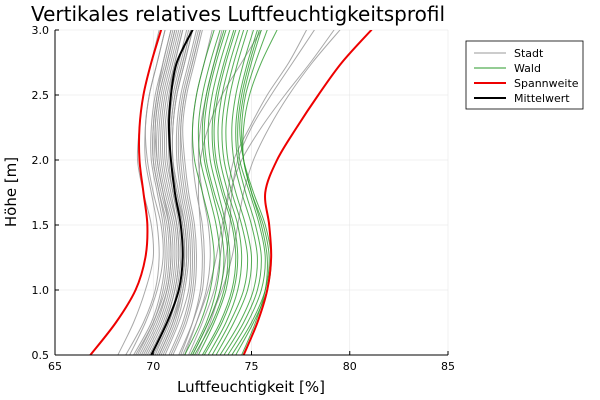 The image size is (600, 400). I want to click on x-axis-label: Luftfeuchtigkeit [%], so click(251, 387).